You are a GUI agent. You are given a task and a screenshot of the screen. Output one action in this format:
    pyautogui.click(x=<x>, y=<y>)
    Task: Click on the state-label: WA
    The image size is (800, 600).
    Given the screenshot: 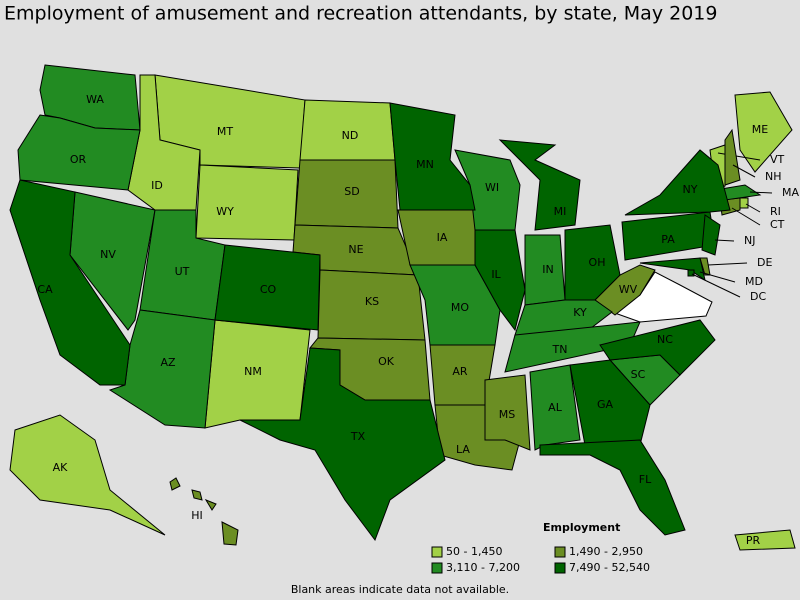 What is the action you would take?
    pyautogui.click(x=95, y=99)
    